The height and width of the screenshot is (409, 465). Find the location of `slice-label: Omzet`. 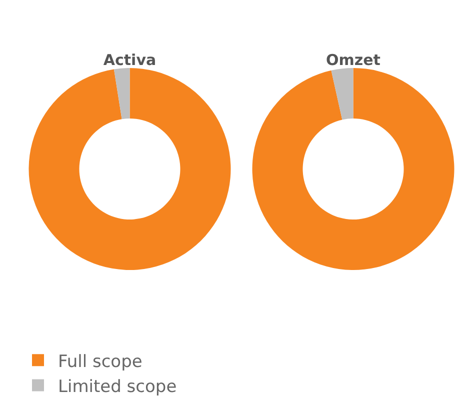

slice-label: Omzet is located at coordinates (353, 60).